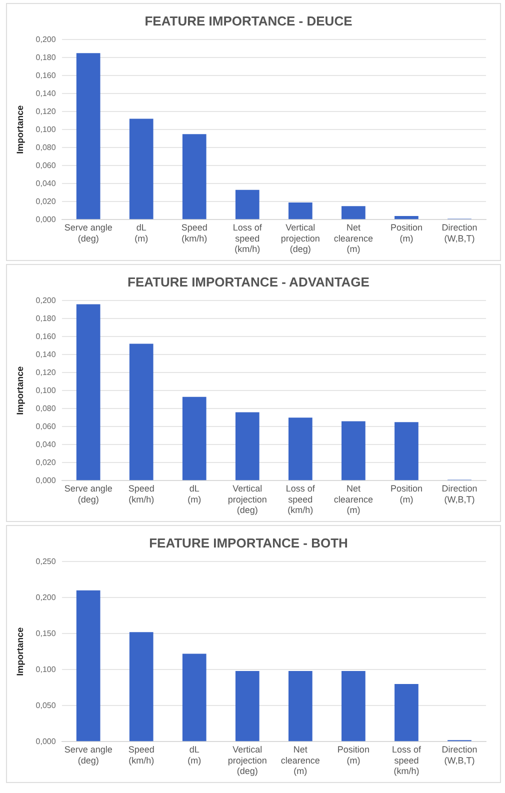  I want to click on y-tick-label: 0,050, so click(46, 705).